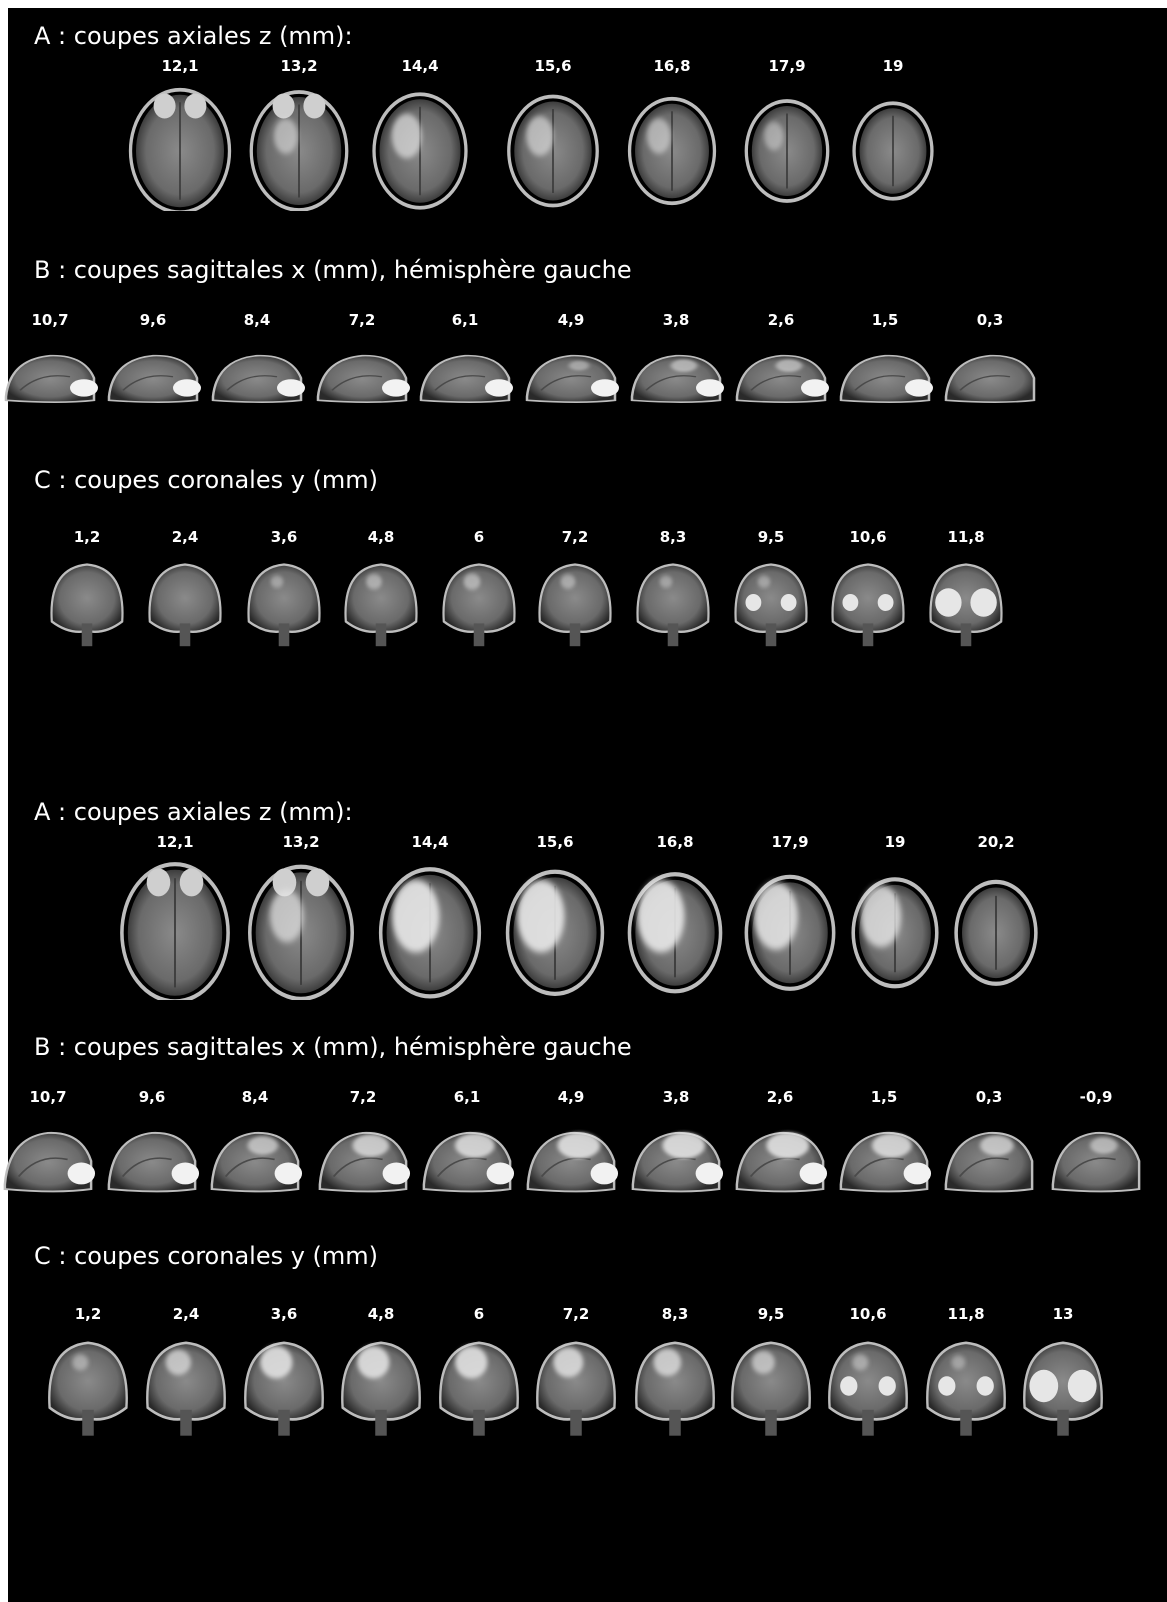  Describe the element at coordinates (206, 480) in the screenshot. I see `panel1-coronal-title: C : coupes coronales y (mm)` at that location.